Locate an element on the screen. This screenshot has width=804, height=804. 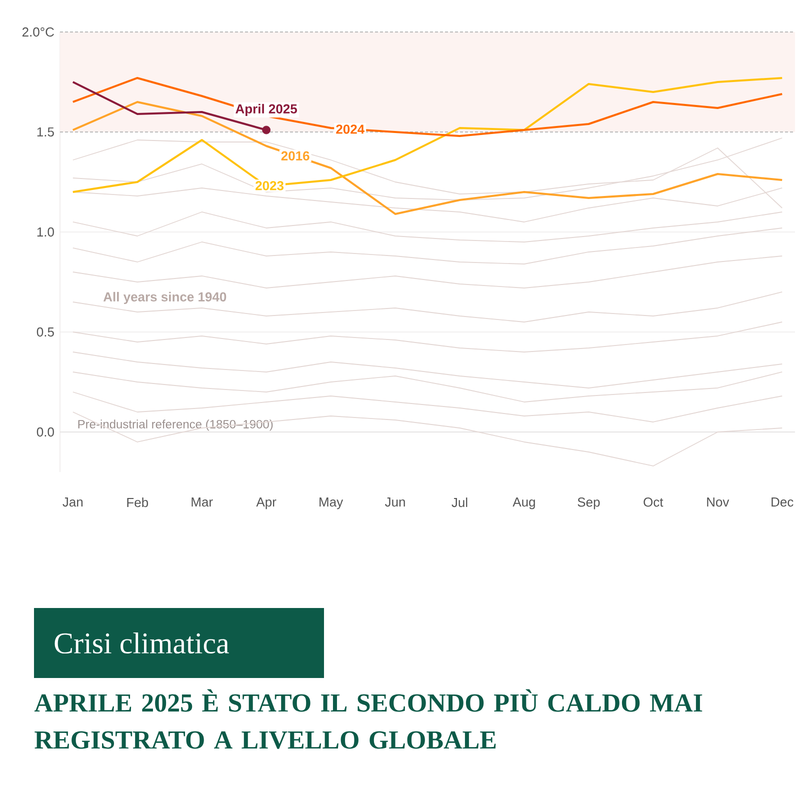
x-tick-label: Jun is located at coordinates (394, 502).